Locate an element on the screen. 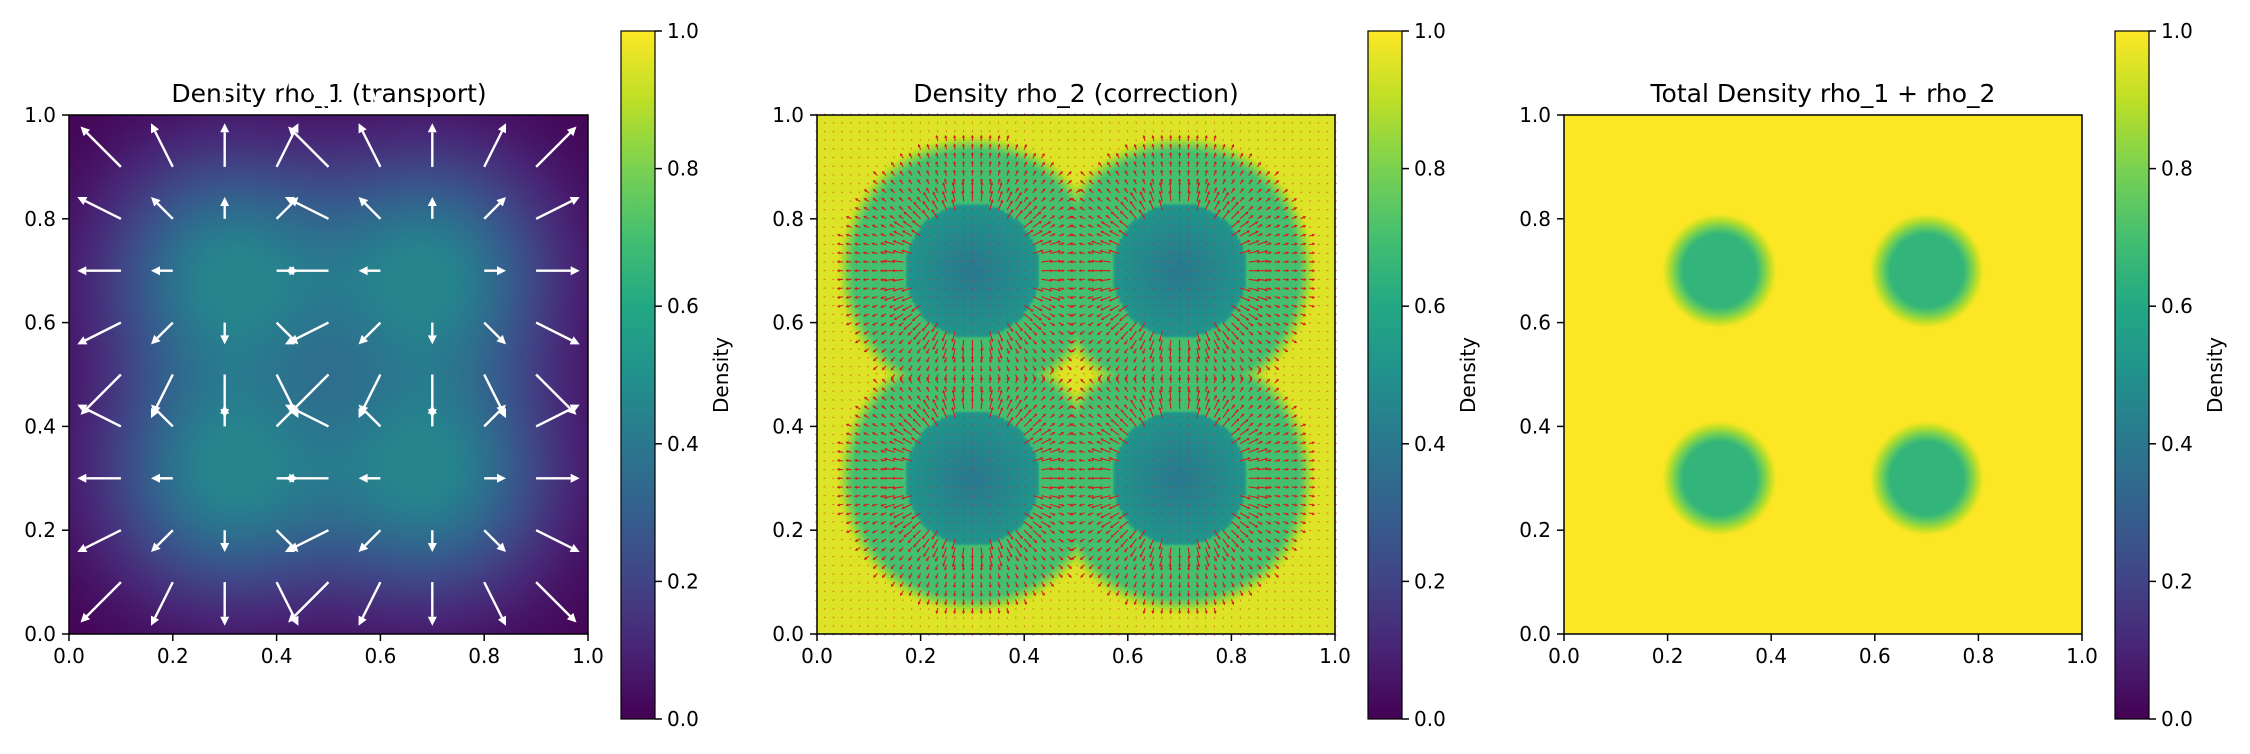 This screenshot has height=754, width=2250. x-tick-label: 0.4 is located at coordinates (277, 656).